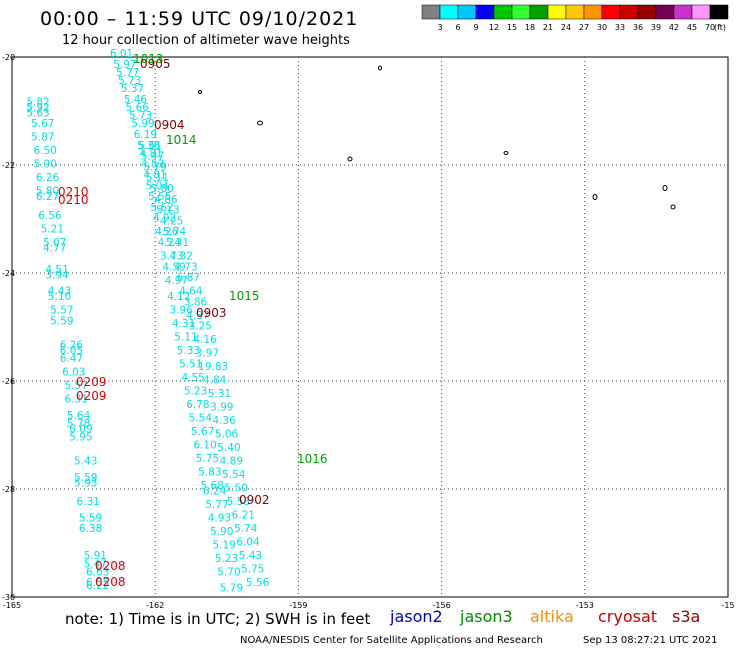  I want to click on x-tick-label: -162, so click(155, 605).